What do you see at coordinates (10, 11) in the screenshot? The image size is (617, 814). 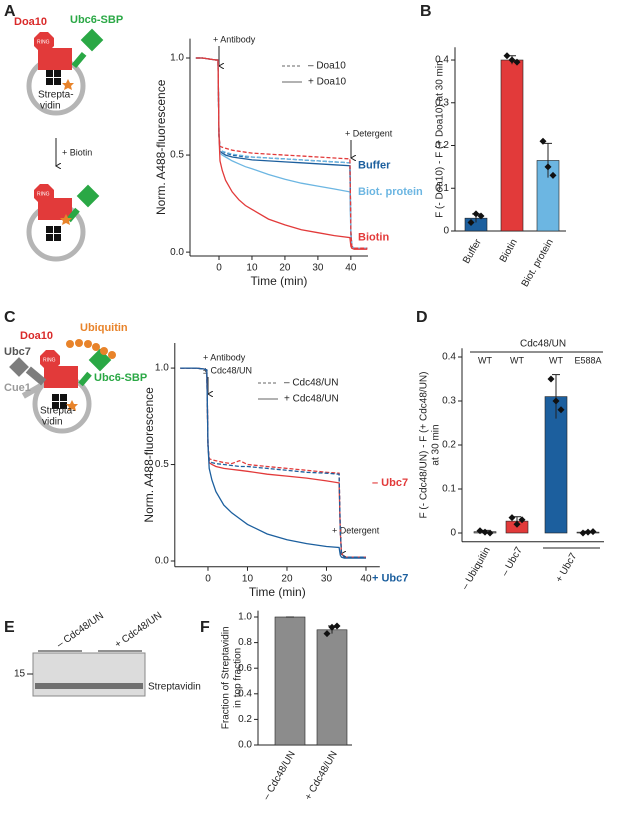 I see `panel-label: A` at bounding box center [10, 11].